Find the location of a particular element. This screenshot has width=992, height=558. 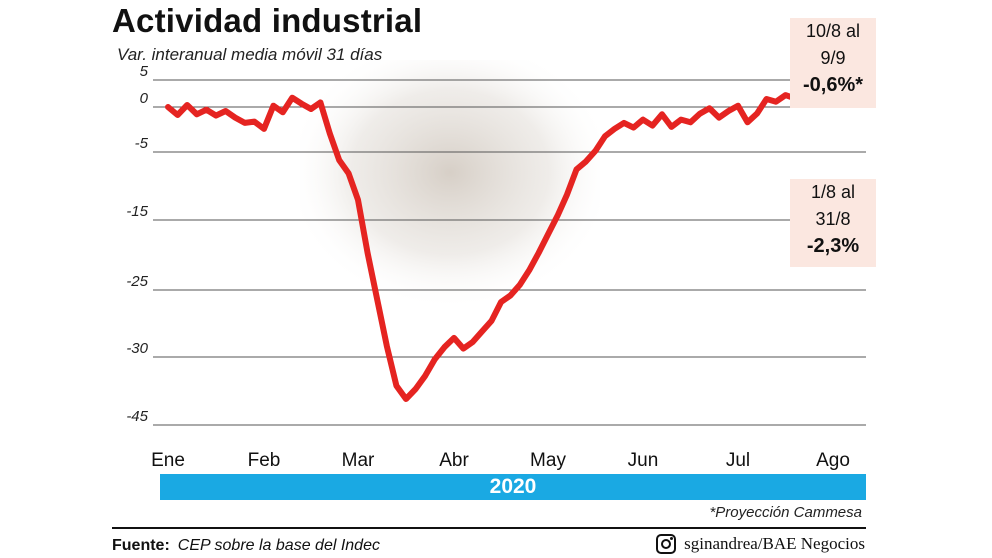

y-tick-label: 0 is located at coordinates (144, 98).